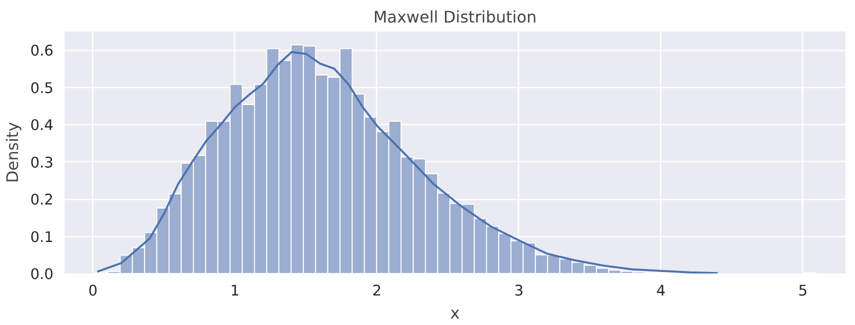  Describe the element at coordinates (12, 152) in the screenshot. I see `y-axis-title: Density` at that location.